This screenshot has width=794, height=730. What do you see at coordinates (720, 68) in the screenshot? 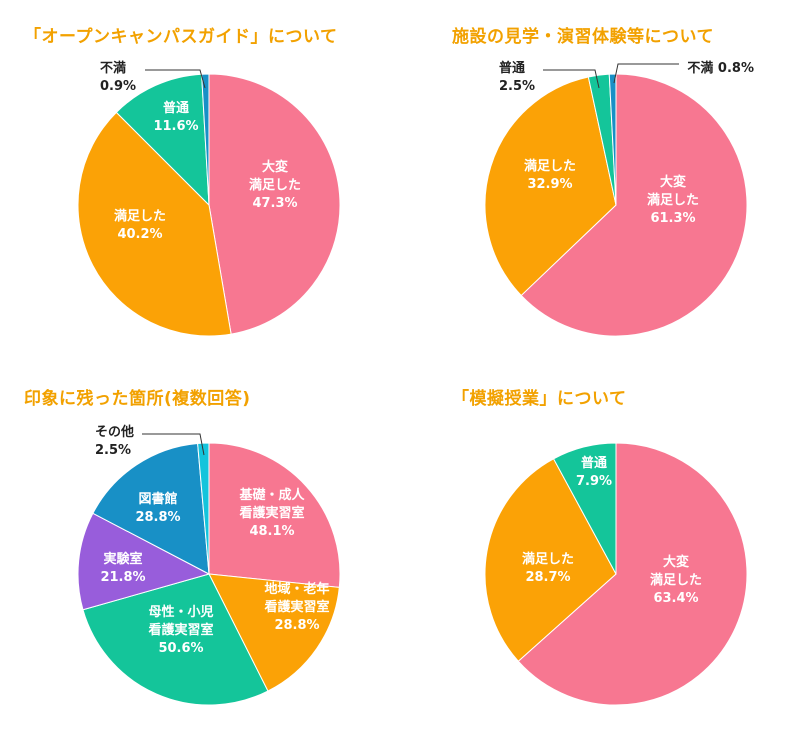
I see `pie-1-label-3: 不満 0.8%` at bounding box center [720, 68].